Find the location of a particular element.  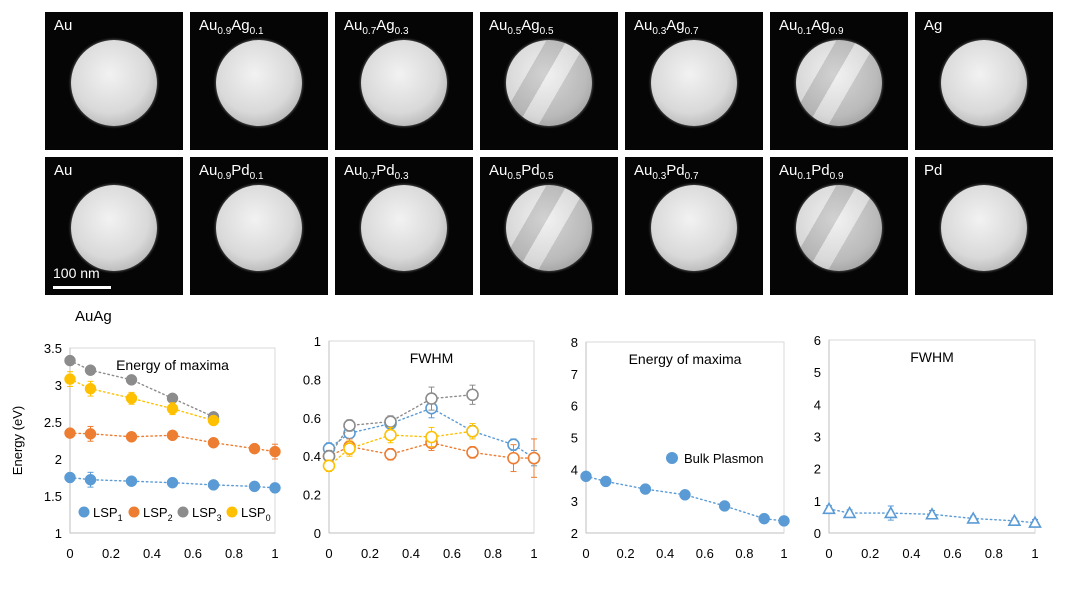

micrograph-tile: Ag is located at coordinates (984, 81).